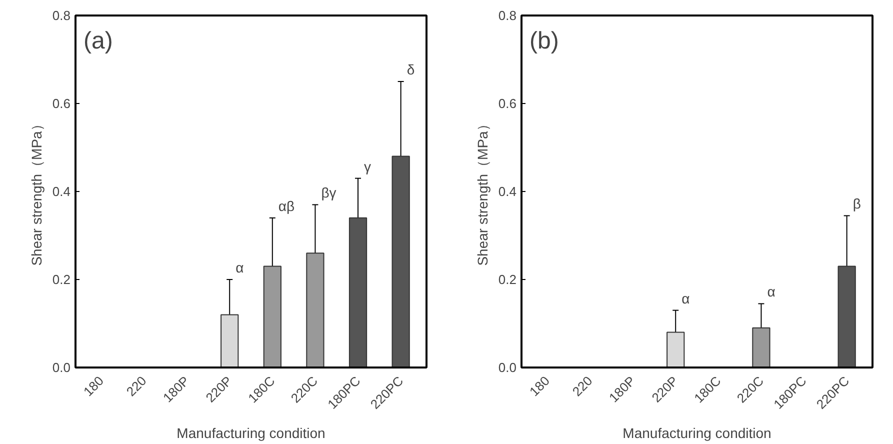  What do you see at coordinates (98, 41) in the screenshot?
I see `text: (a)` at bounding box center [98, 41].